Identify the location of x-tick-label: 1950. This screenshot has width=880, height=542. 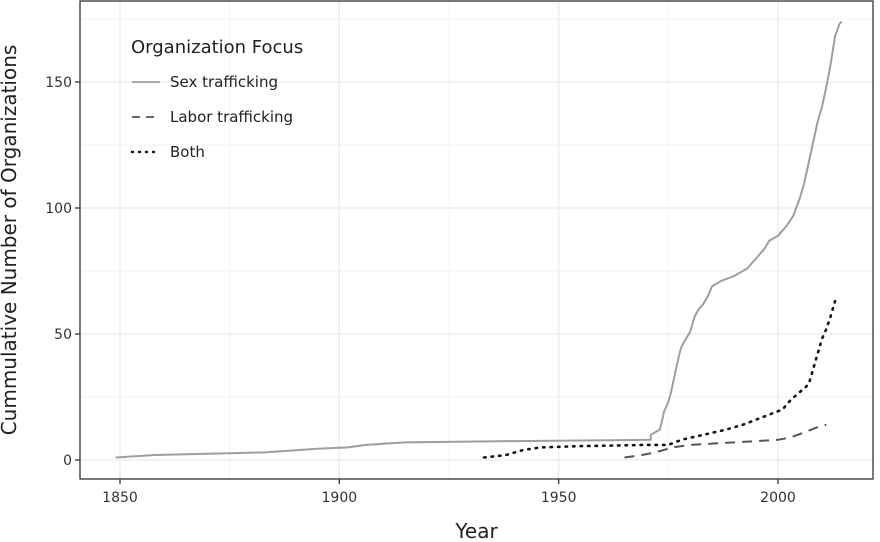
(559, 498).